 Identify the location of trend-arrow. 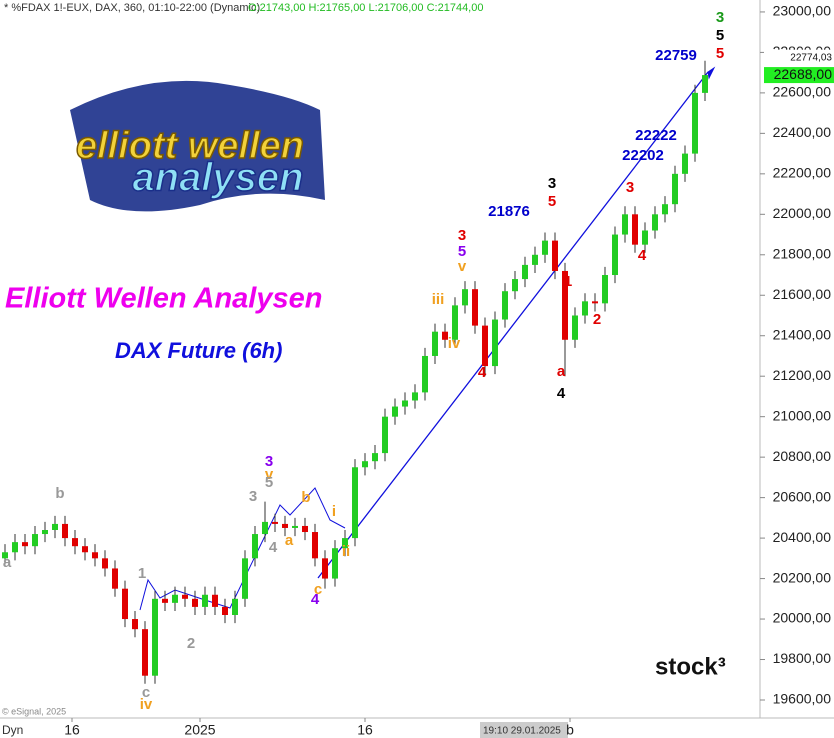
(711, 73).